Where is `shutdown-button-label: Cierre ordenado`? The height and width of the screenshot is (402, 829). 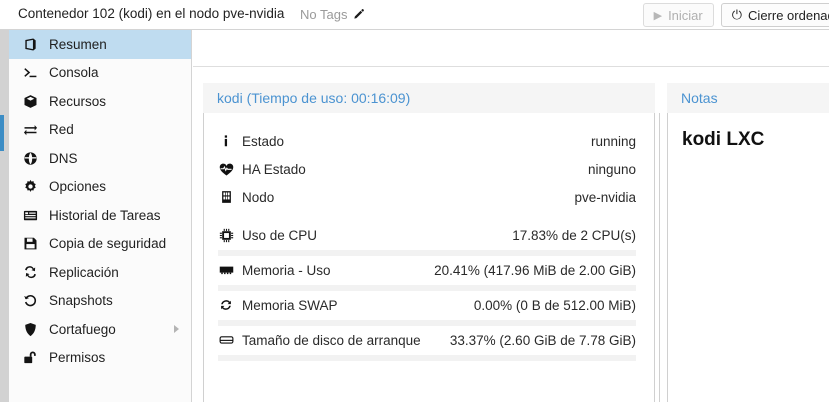
shutdown-button-label: Cierre ordenado is located at coordinates (788, 15).